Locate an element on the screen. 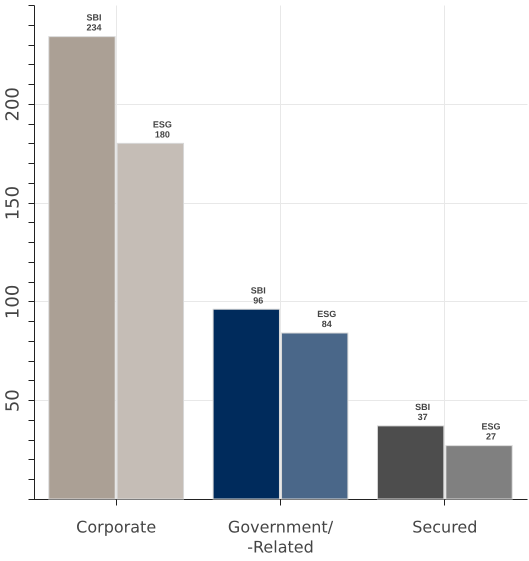  x-tick-label: Secured is located at coordinates (445, 527).